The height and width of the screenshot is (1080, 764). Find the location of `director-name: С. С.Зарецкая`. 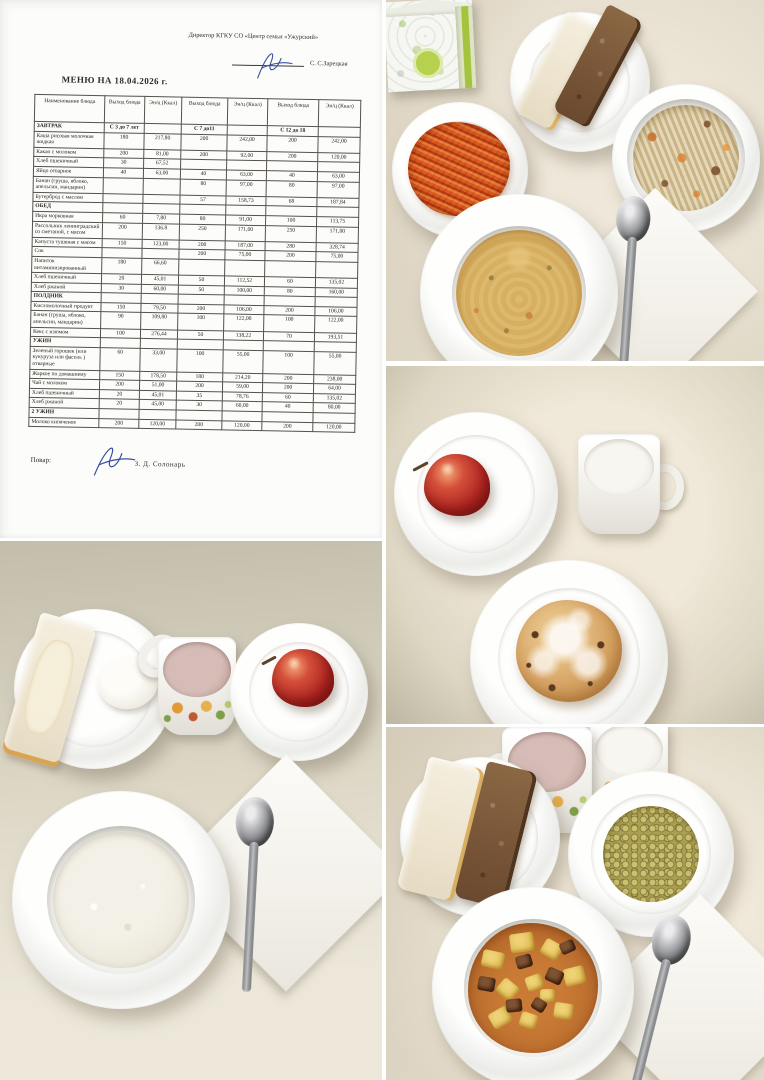

director-name: С. С.Зарецкая is located at coordinates (328, 63).